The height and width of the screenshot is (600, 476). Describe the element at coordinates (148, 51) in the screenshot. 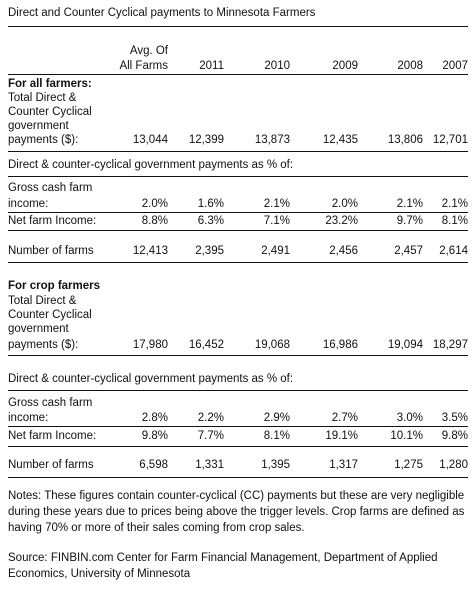

I see `col-header-avg: Avg. Of` at that location.